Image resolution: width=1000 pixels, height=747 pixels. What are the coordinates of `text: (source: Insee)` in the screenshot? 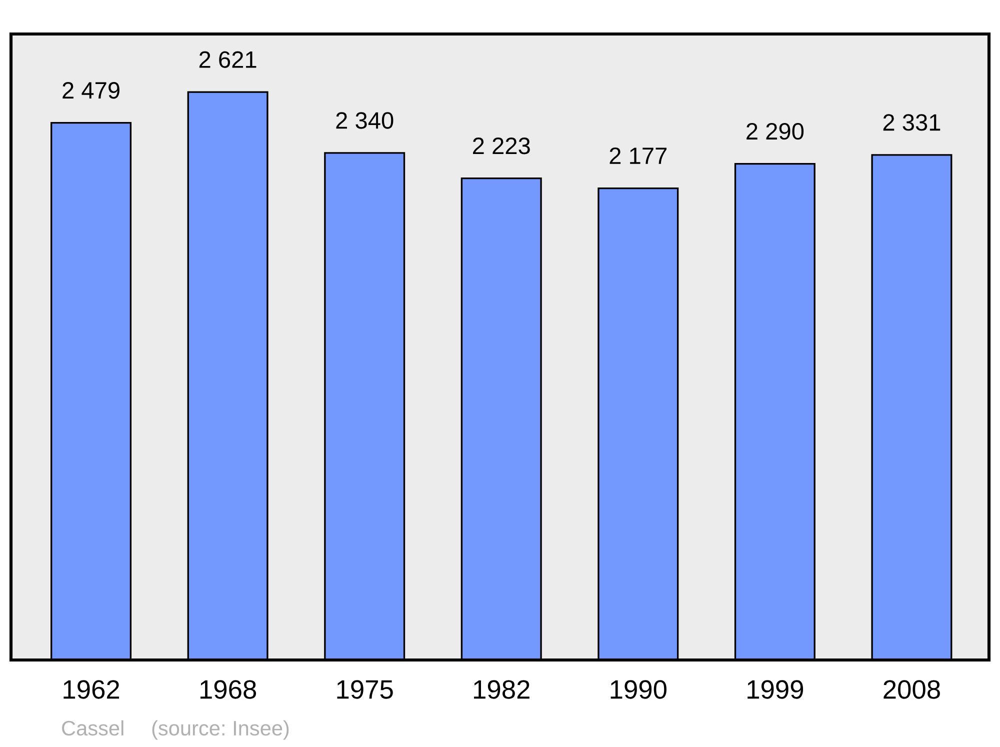 It's located at (220, 730).